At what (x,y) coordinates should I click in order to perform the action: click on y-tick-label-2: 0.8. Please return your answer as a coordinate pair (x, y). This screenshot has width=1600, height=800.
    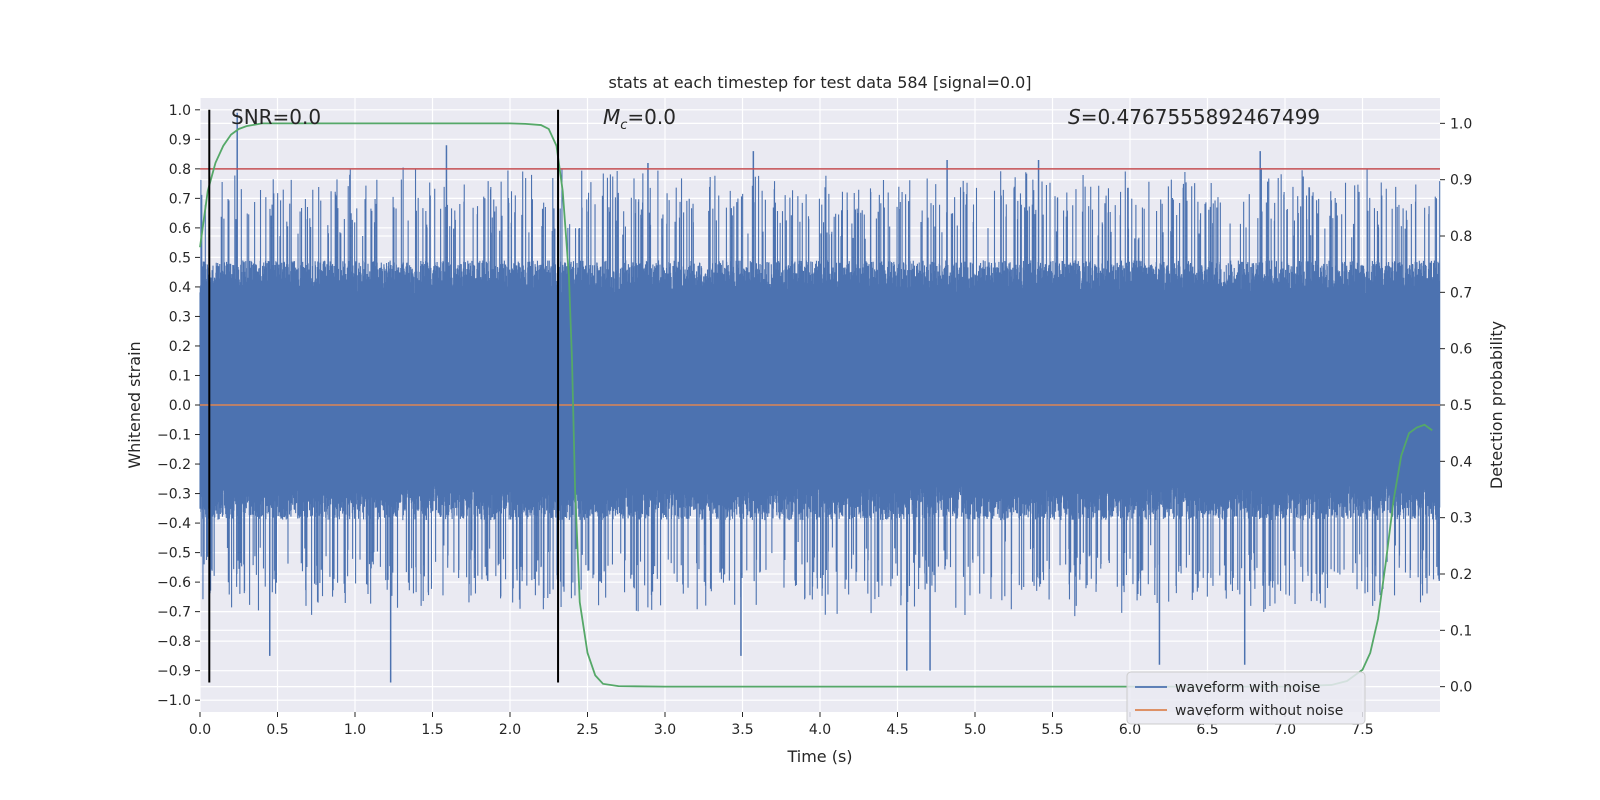
    Looking at the image, I should click on (180, 170).